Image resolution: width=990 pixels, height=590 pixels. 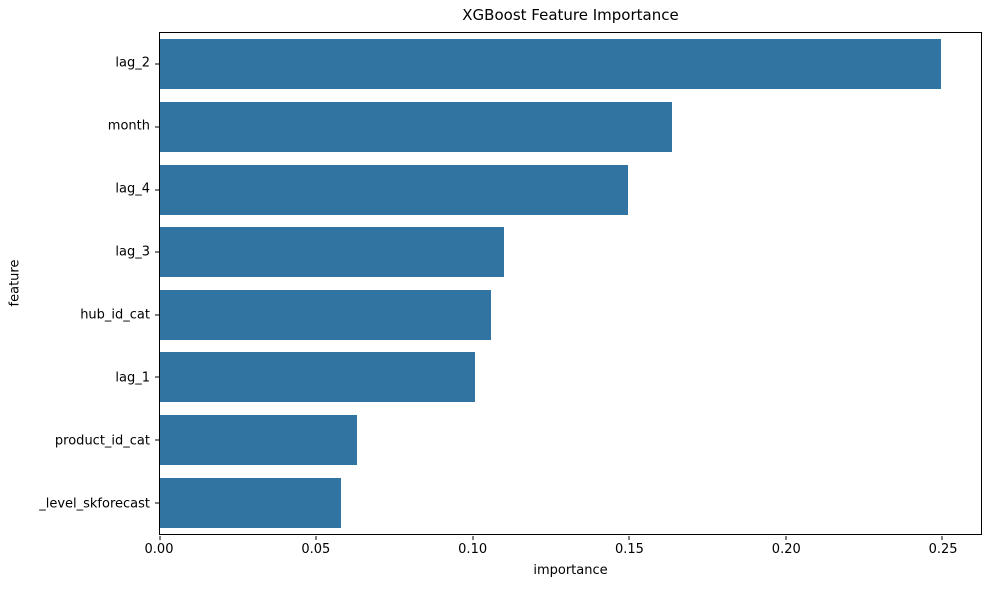 I want to click on bar-product_id_cat, so click(x=258, y=440).